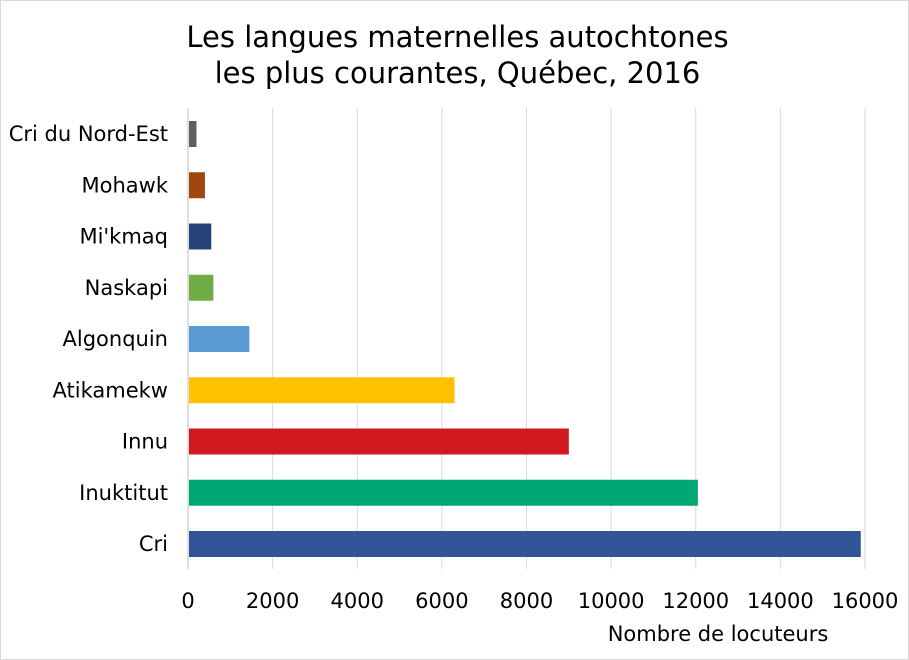  What do you see at coordinates (357, 601) in the screenshot?
I see `x-tick-label: 4000` at bounding box center [357, 601].